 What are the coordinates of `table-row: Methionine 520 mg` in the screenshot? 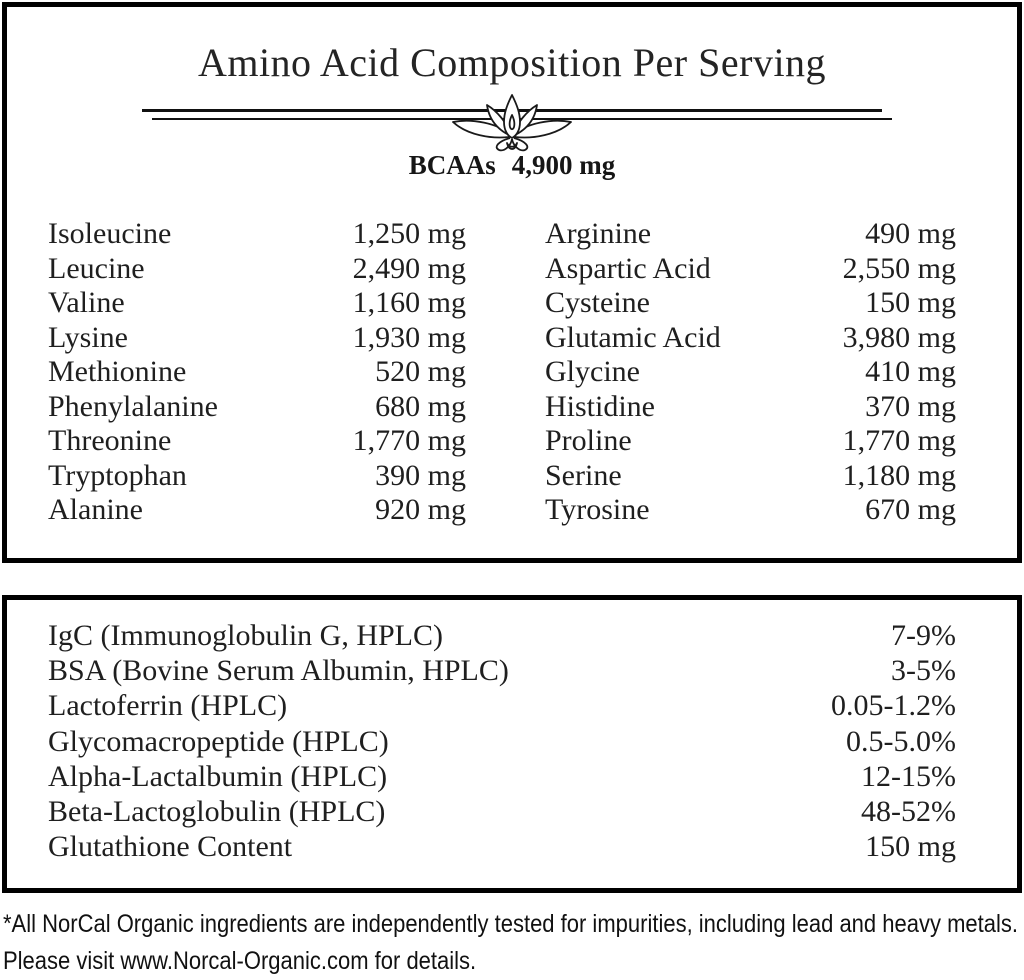 It's located at (257, 372).